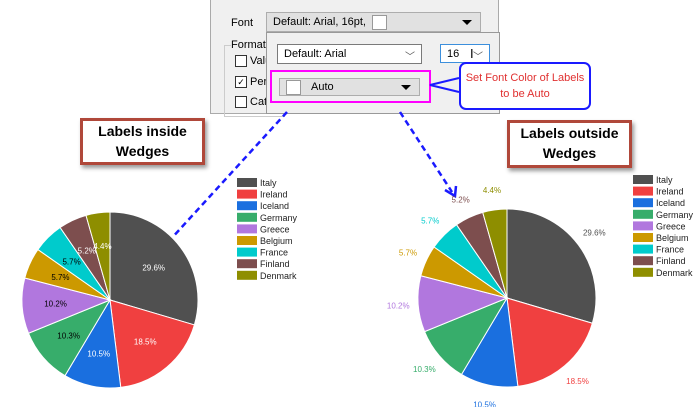 This screenshot has width=700, height=407. I want to click on checkbox-category, so click(241, 102).